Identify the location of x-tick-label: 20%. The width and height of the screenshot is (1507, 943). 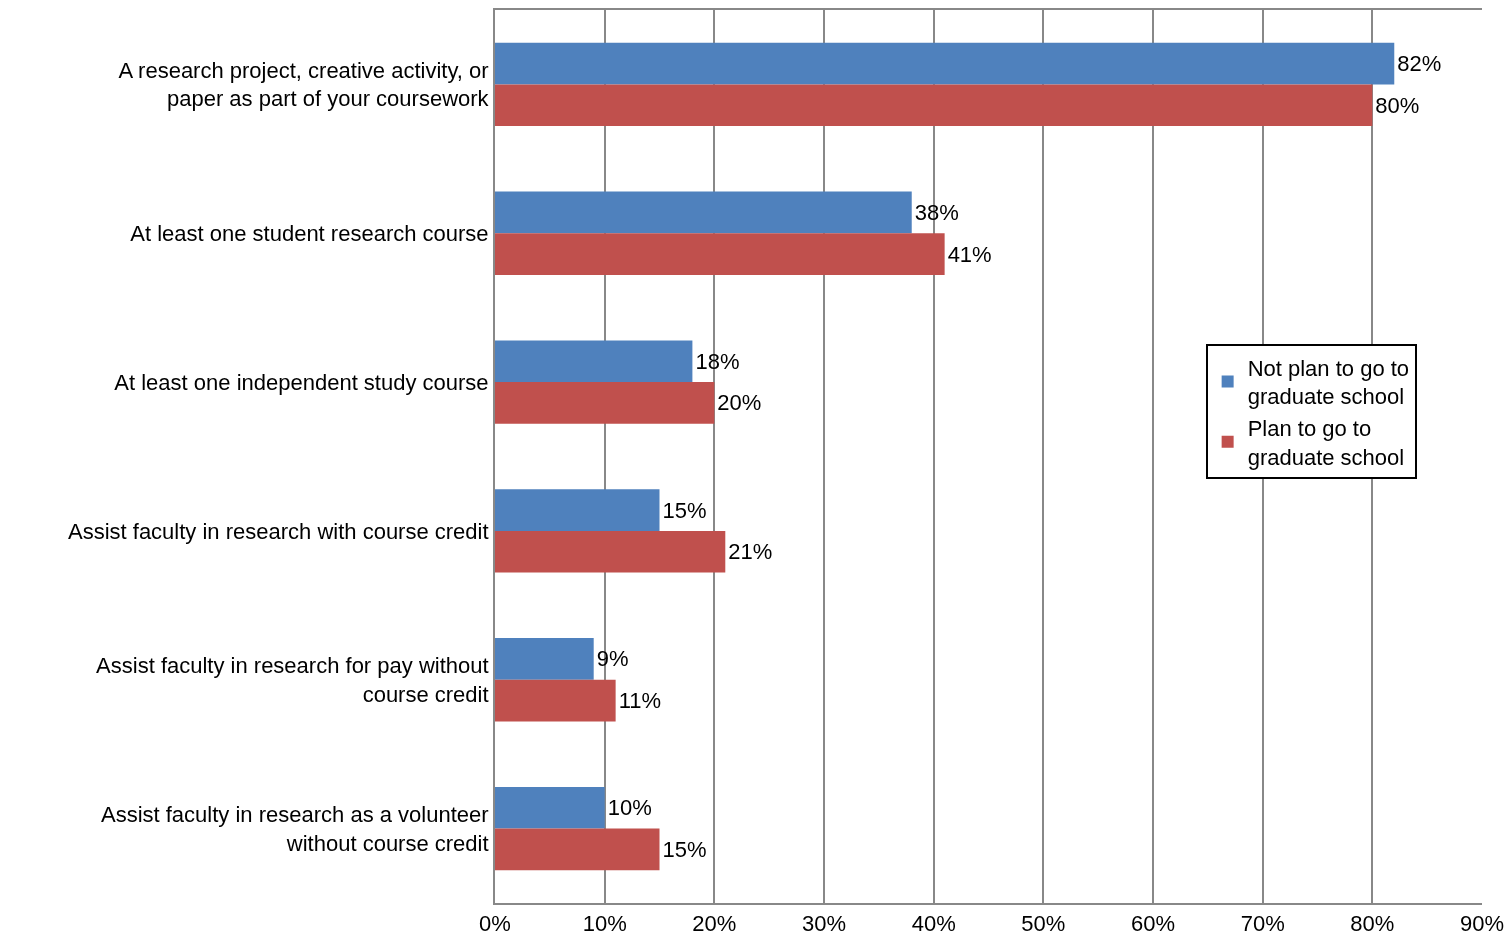
(714, 924).